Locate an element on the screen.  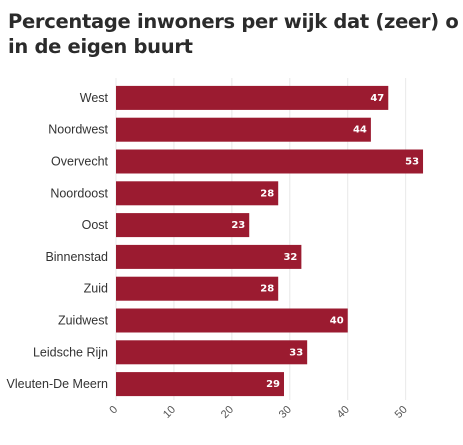
value-label-3: 53 is located at coordinates (412, 162).